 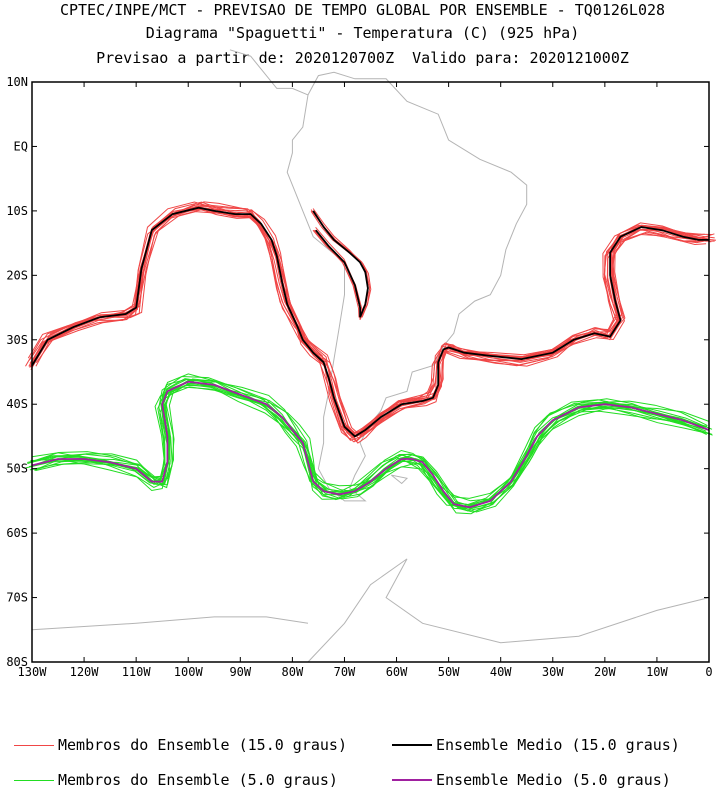 What do you see at coordinates (34, 780) in the screenshot?
I see `legend-member5-swatch` at bounding box center [34, 780].